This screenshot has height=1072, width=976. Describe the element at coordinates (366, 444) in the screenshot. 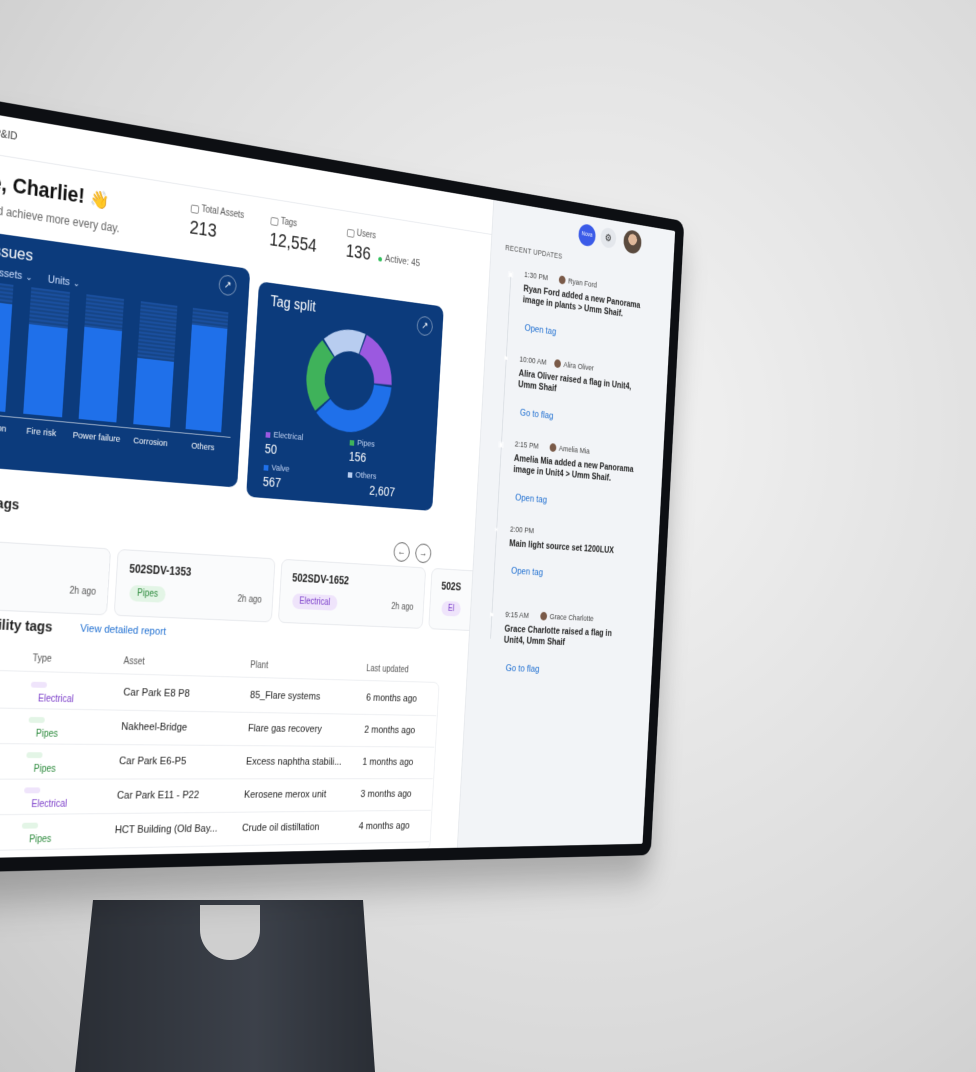

I see `legend-name: Pipes` at that location.